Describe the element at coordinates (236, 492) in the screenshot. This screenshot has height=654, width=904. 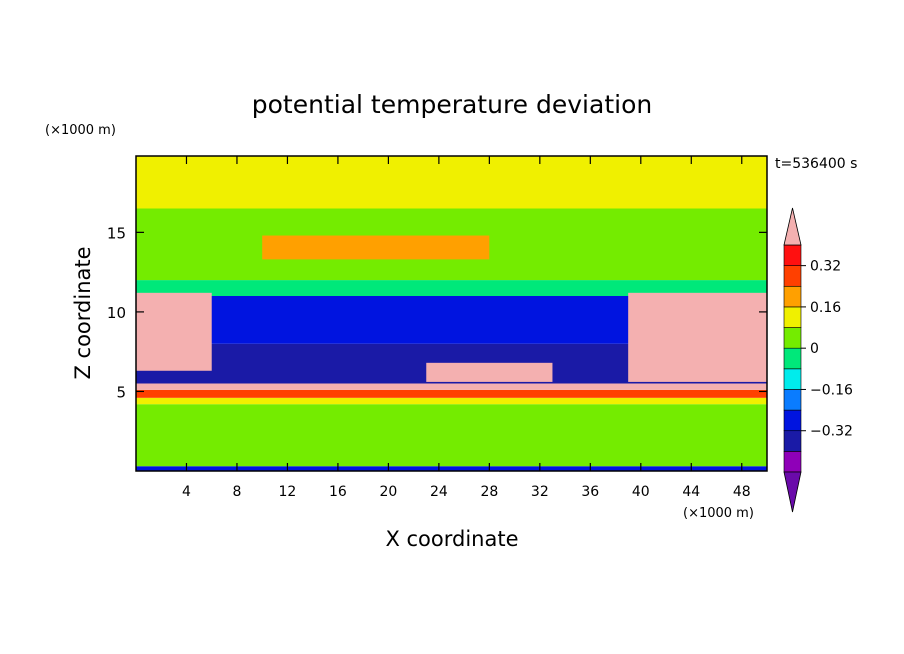
I see `x-tick-label: 8` at that location.